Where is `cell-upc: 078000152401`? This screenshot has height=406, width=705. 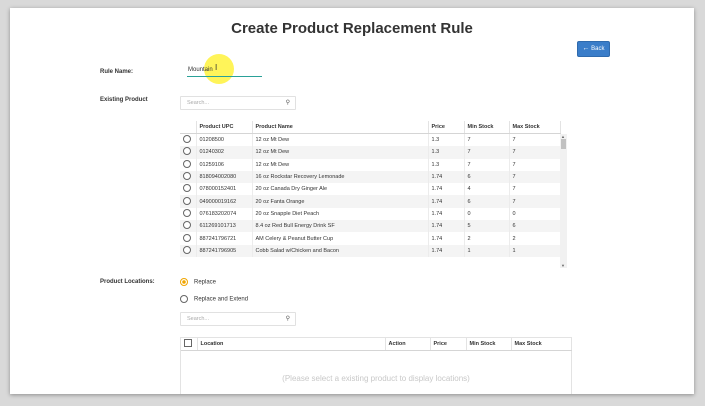
cell-upc: 078000152401 is located at coordinates (224, 189).